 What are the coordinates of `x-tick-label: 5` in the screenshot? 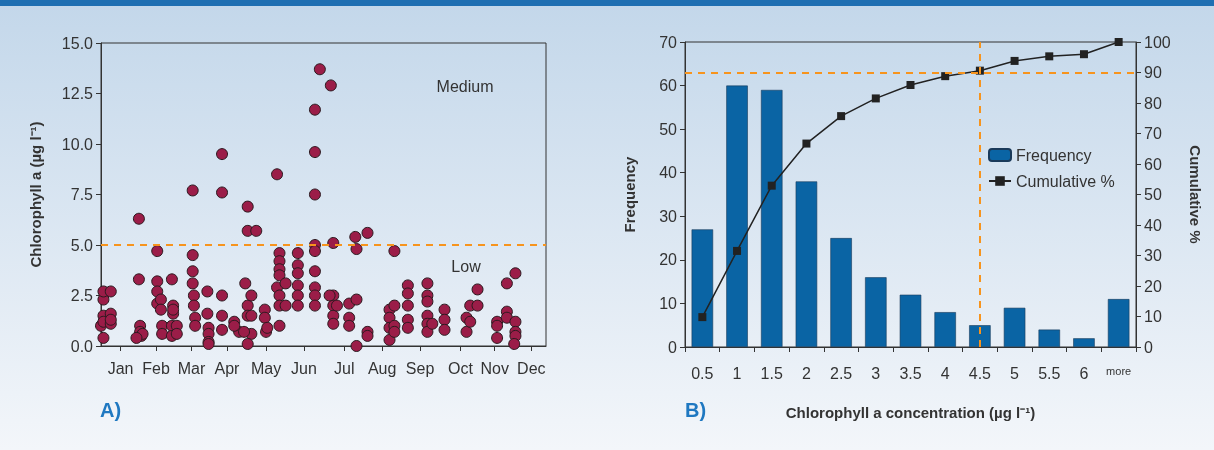 It's located at (1015, 373).